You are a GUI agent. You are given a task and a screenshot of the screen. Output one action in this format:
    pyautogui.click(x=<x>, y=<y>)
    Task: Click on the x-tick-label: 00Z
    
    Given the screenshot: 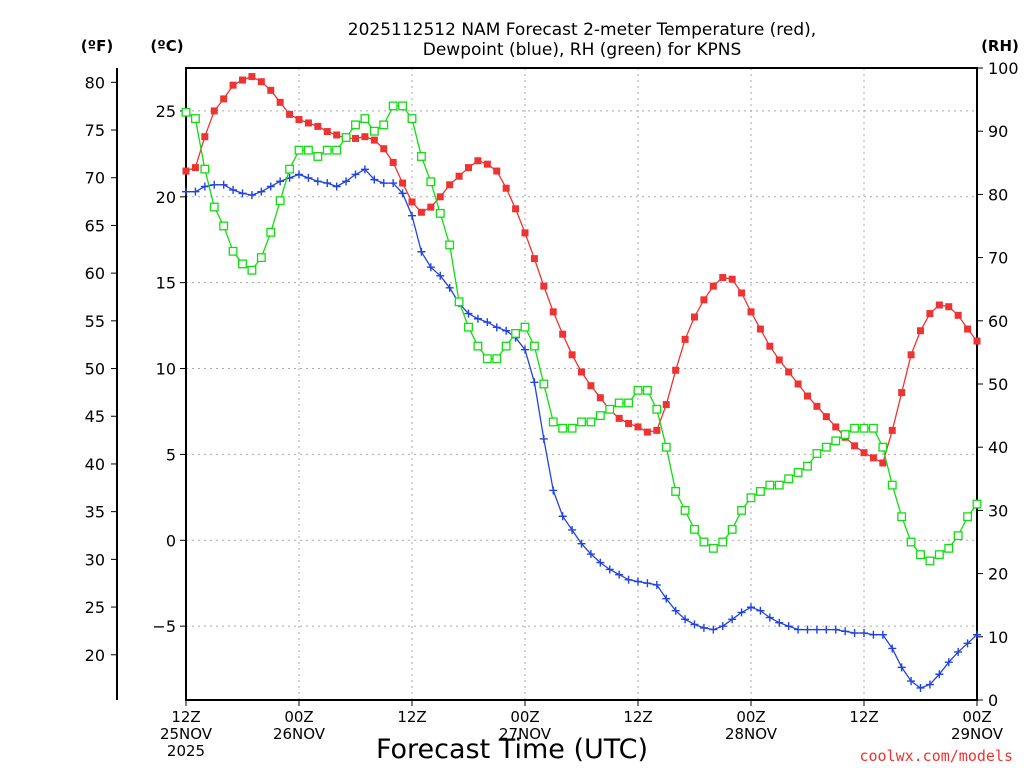 What is the action you would take?
    pyautogui.click(x=524, y=717)
    